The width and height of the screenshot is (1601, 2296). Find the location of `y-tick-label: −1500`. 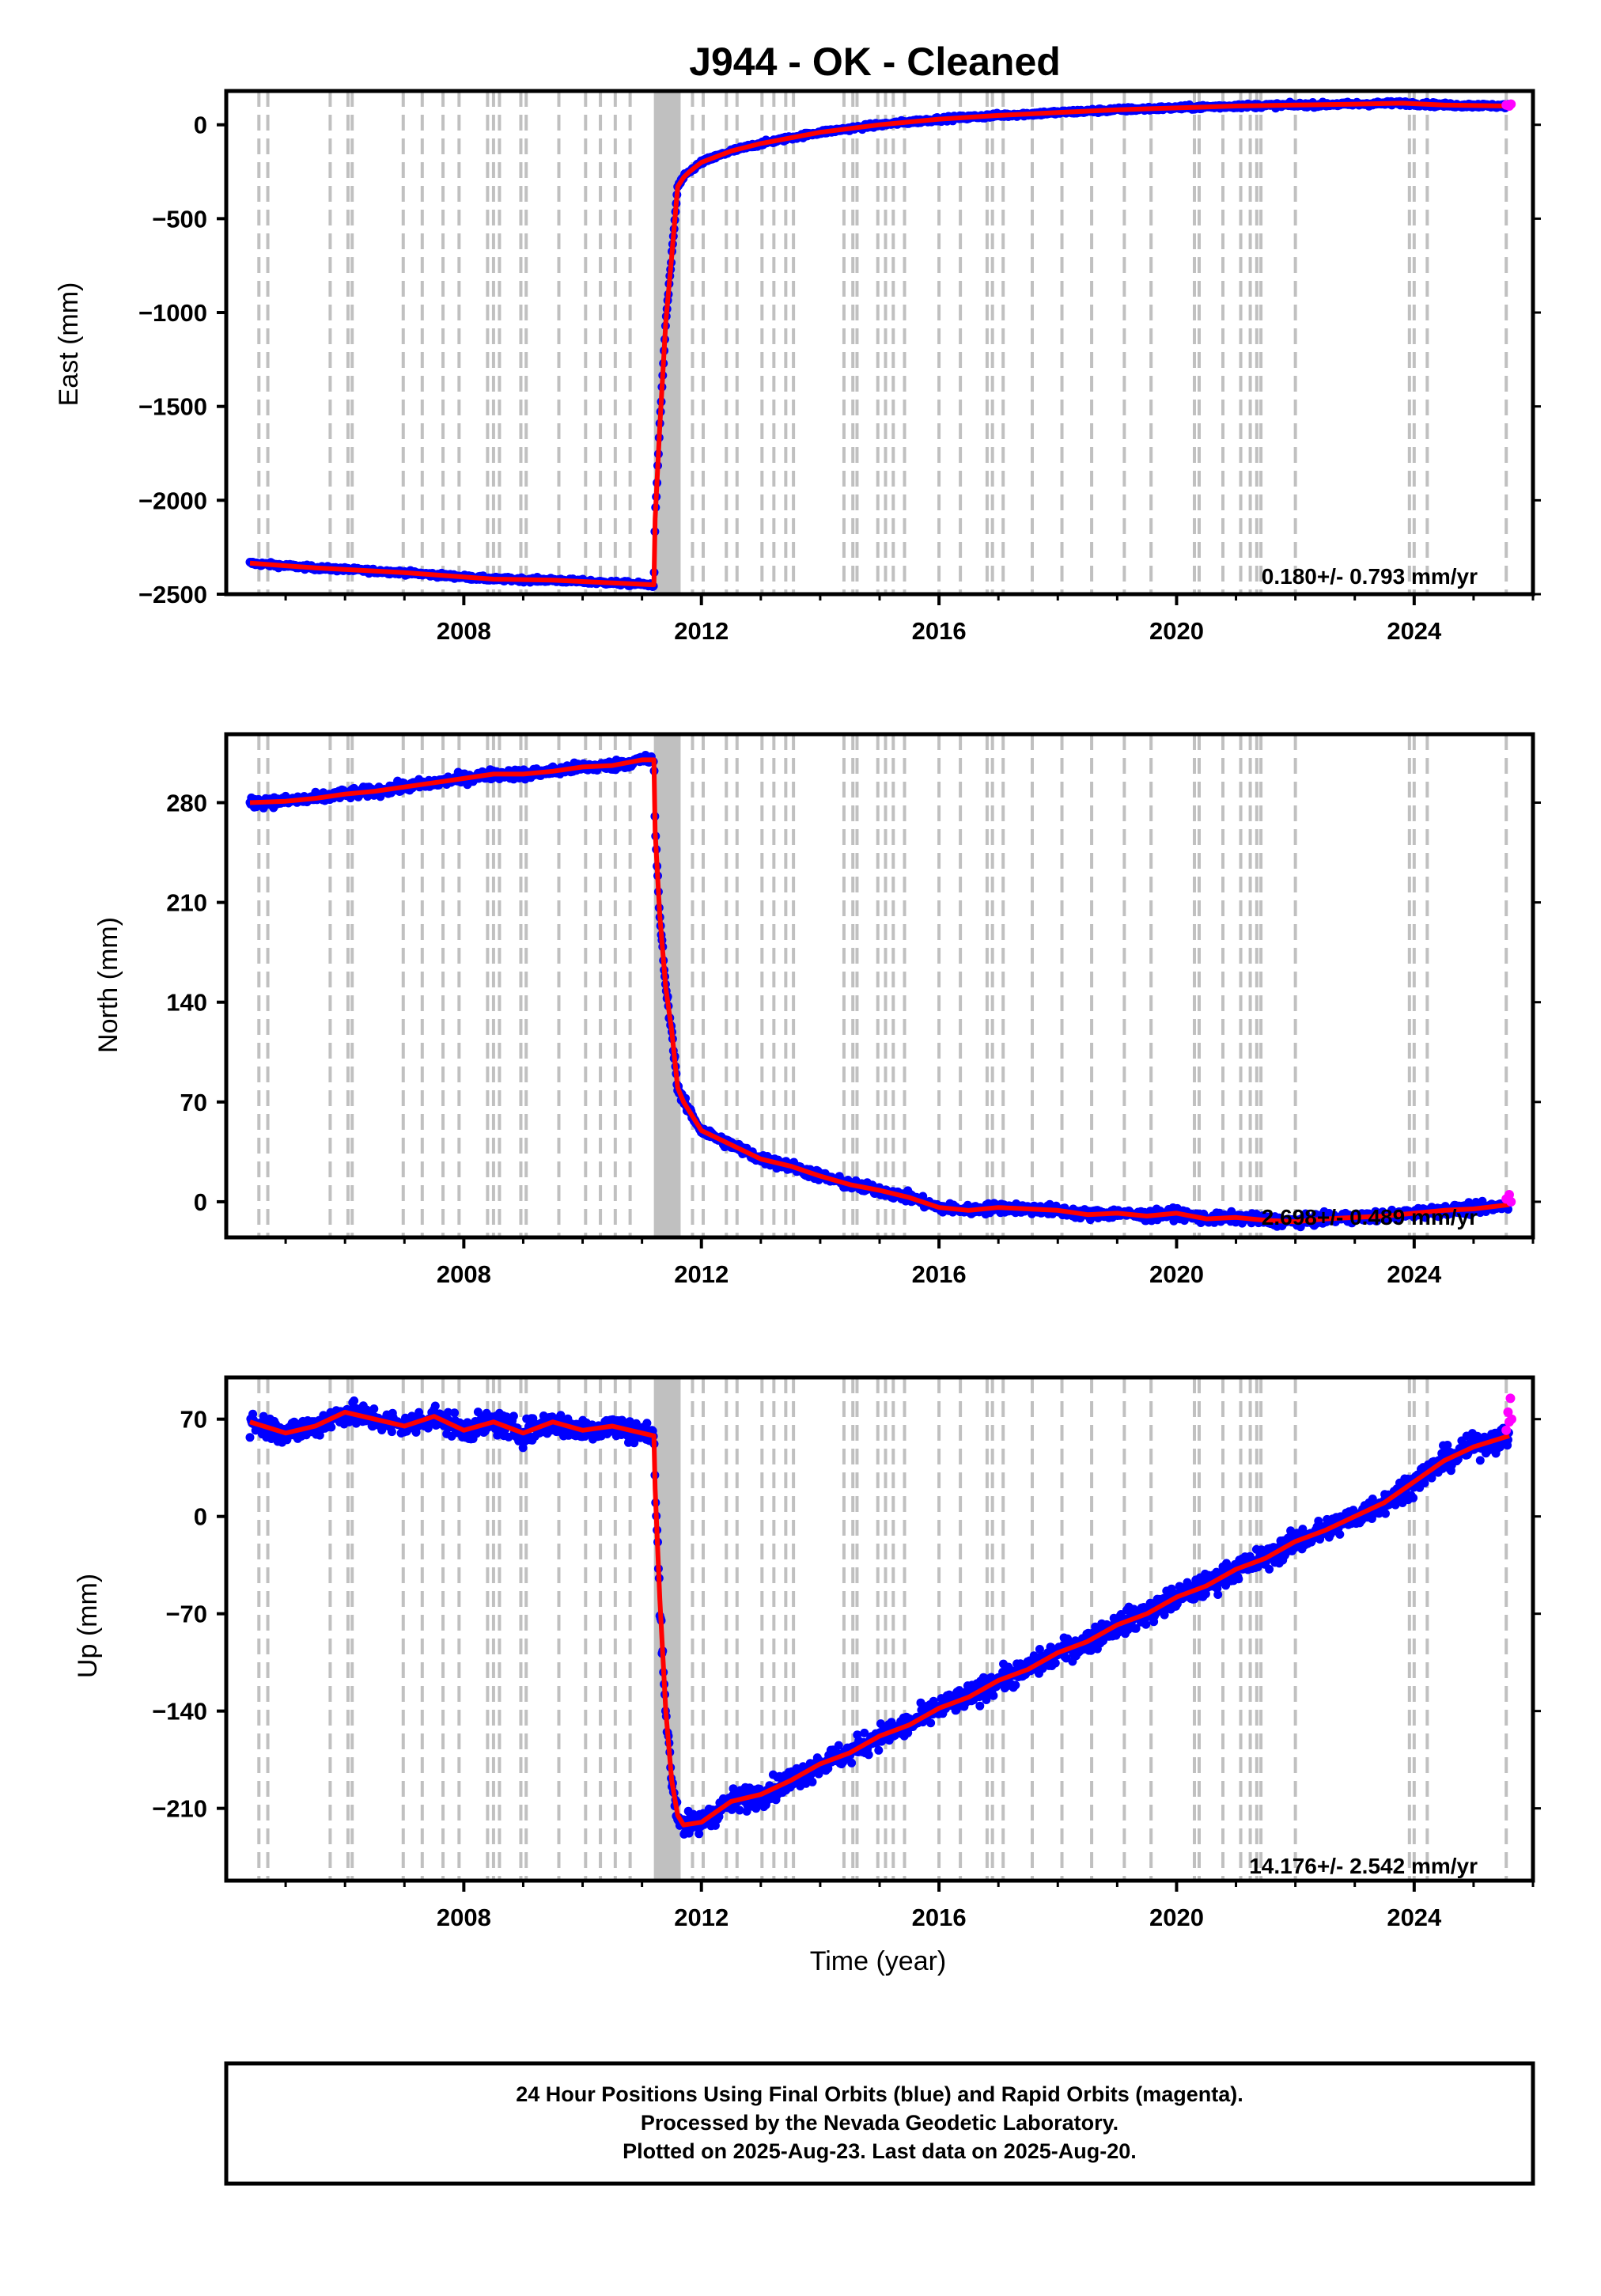

y-tick-label: −1500 is located at coordinates (173, 407).